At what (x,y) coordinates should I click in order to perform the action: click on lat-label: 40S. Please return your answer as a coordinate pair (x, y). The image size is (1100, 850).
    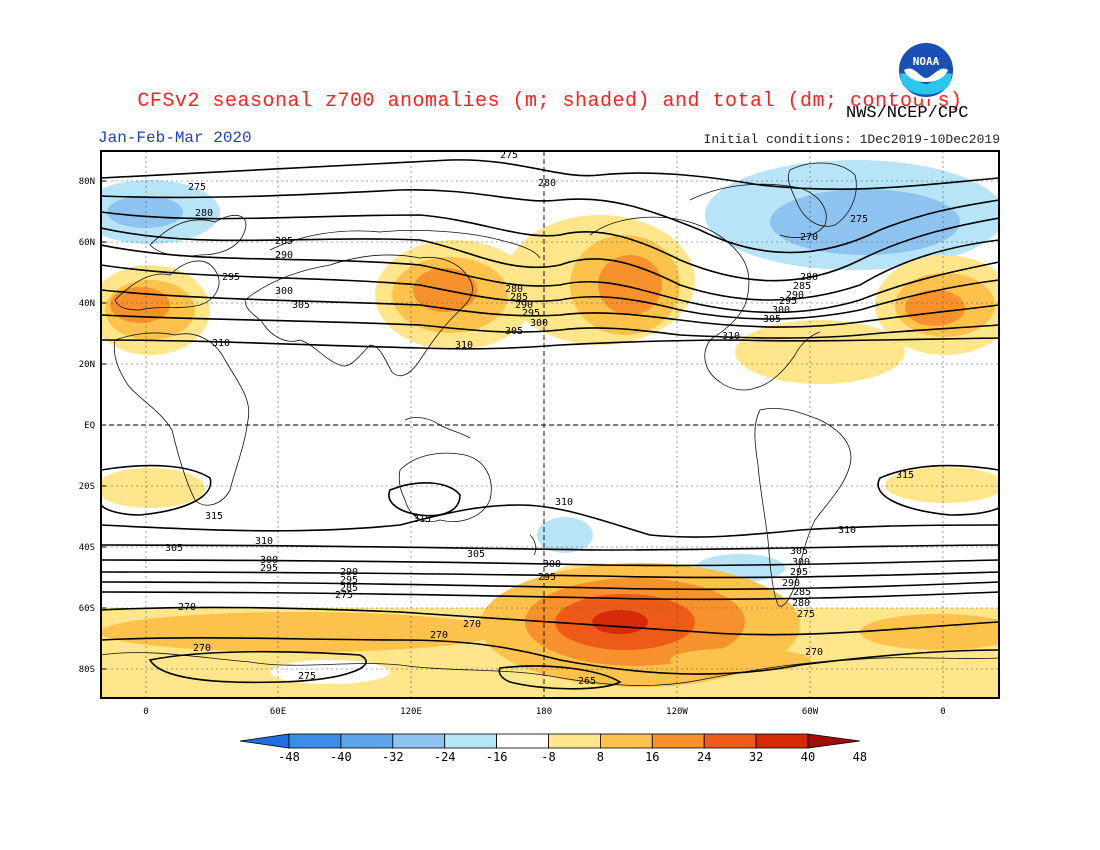
    Looking at the image, I should click on (87, 548).